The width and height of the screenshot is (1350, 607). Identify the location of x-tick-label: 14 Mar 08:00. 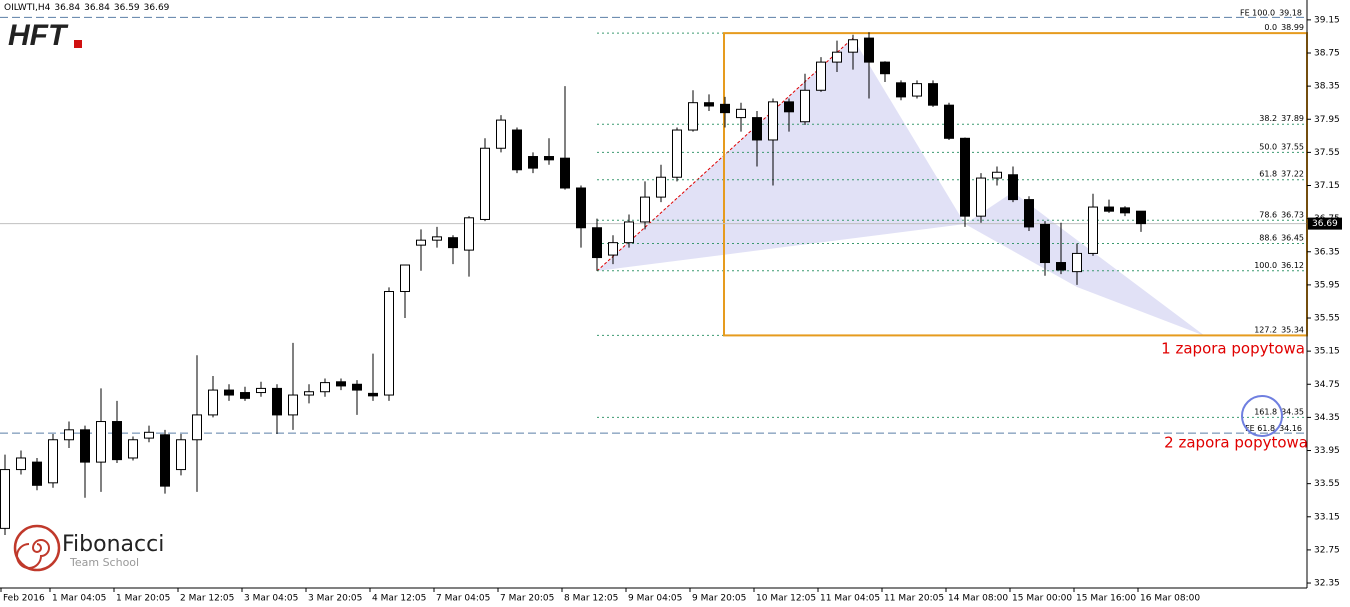
(978, 599).